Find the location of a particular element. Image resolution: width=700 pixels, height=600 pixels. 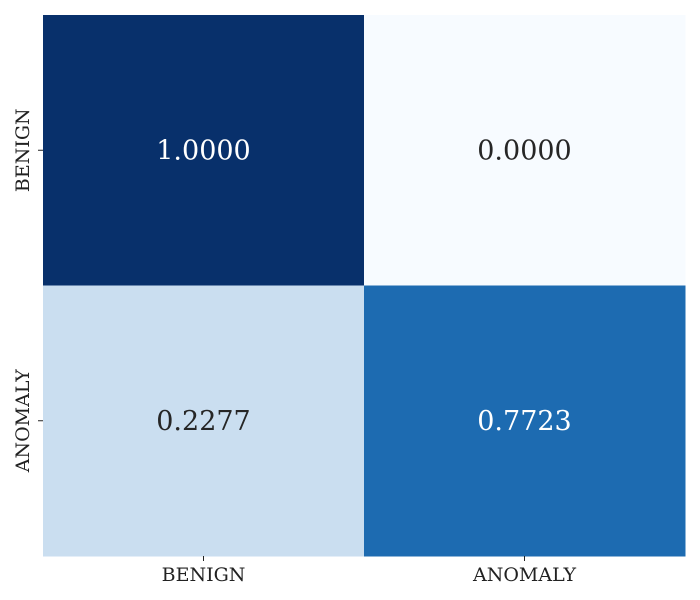

y-tick-label-benign: BENIGN is located at coordinates (23, 150).